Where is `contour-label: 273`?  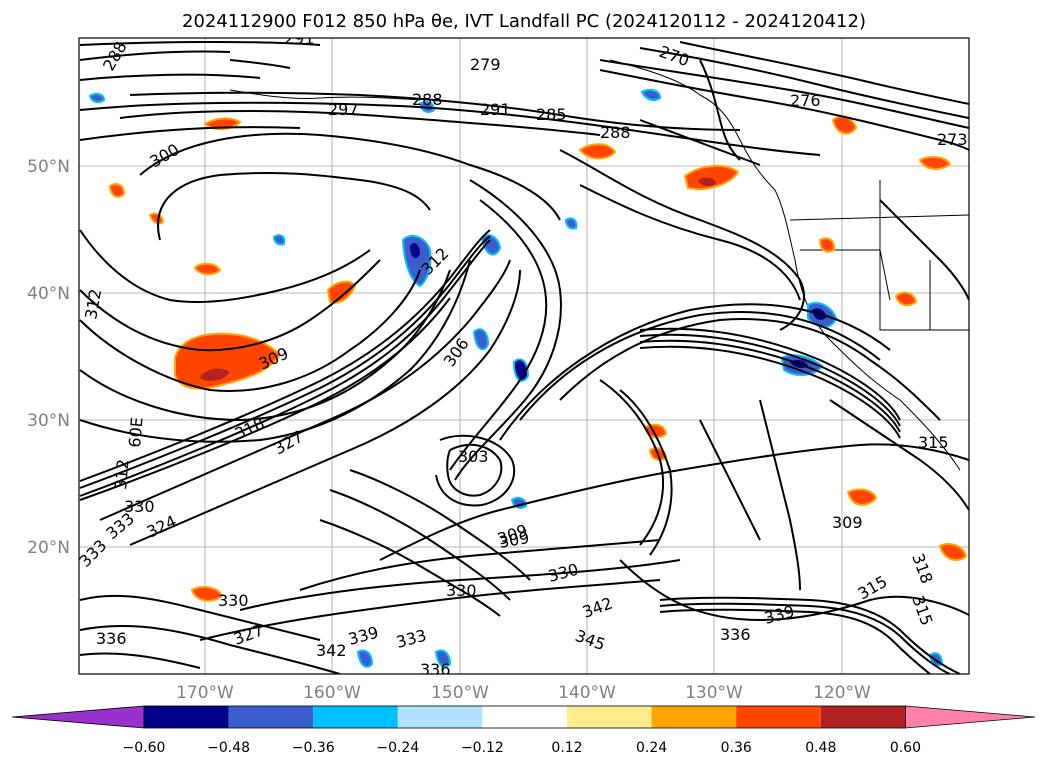
contour-label: 273 is located at coordinates (952, 139).